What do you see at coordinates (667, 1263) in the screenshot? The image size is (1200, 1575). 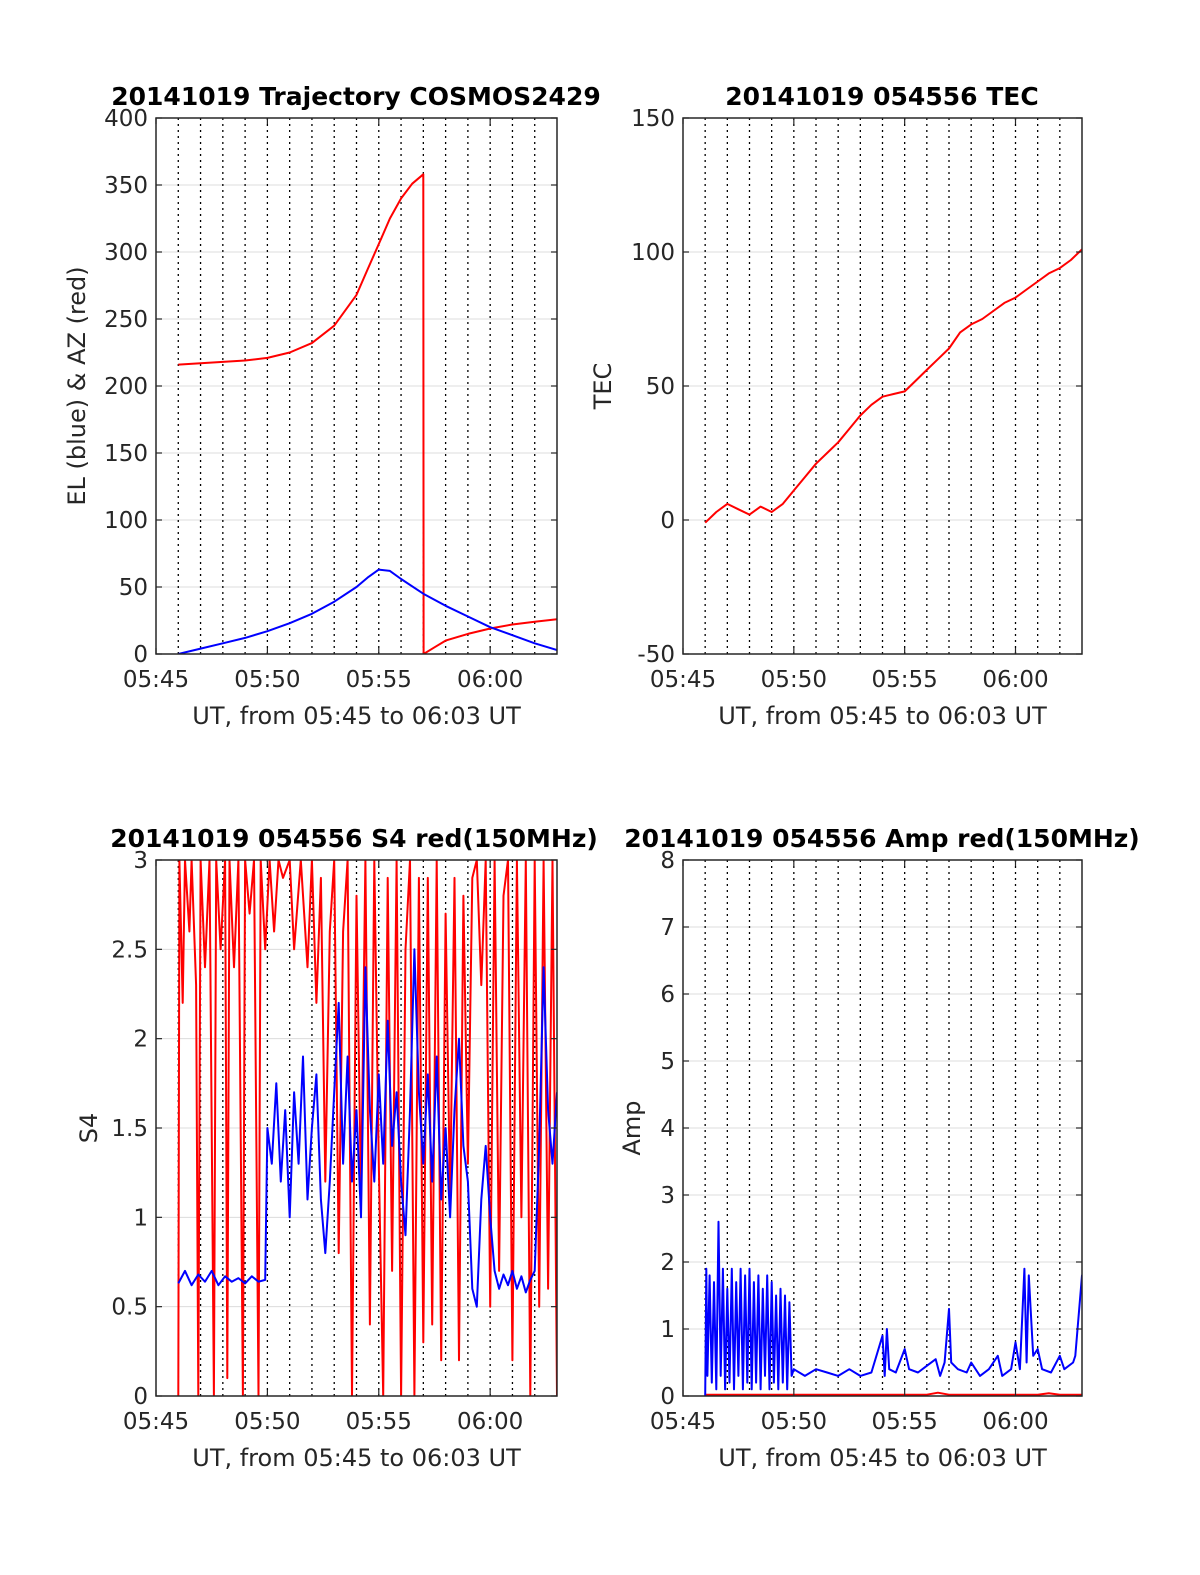 I see `amp-ytick-label: 2` at bounding box center [667, 1263].